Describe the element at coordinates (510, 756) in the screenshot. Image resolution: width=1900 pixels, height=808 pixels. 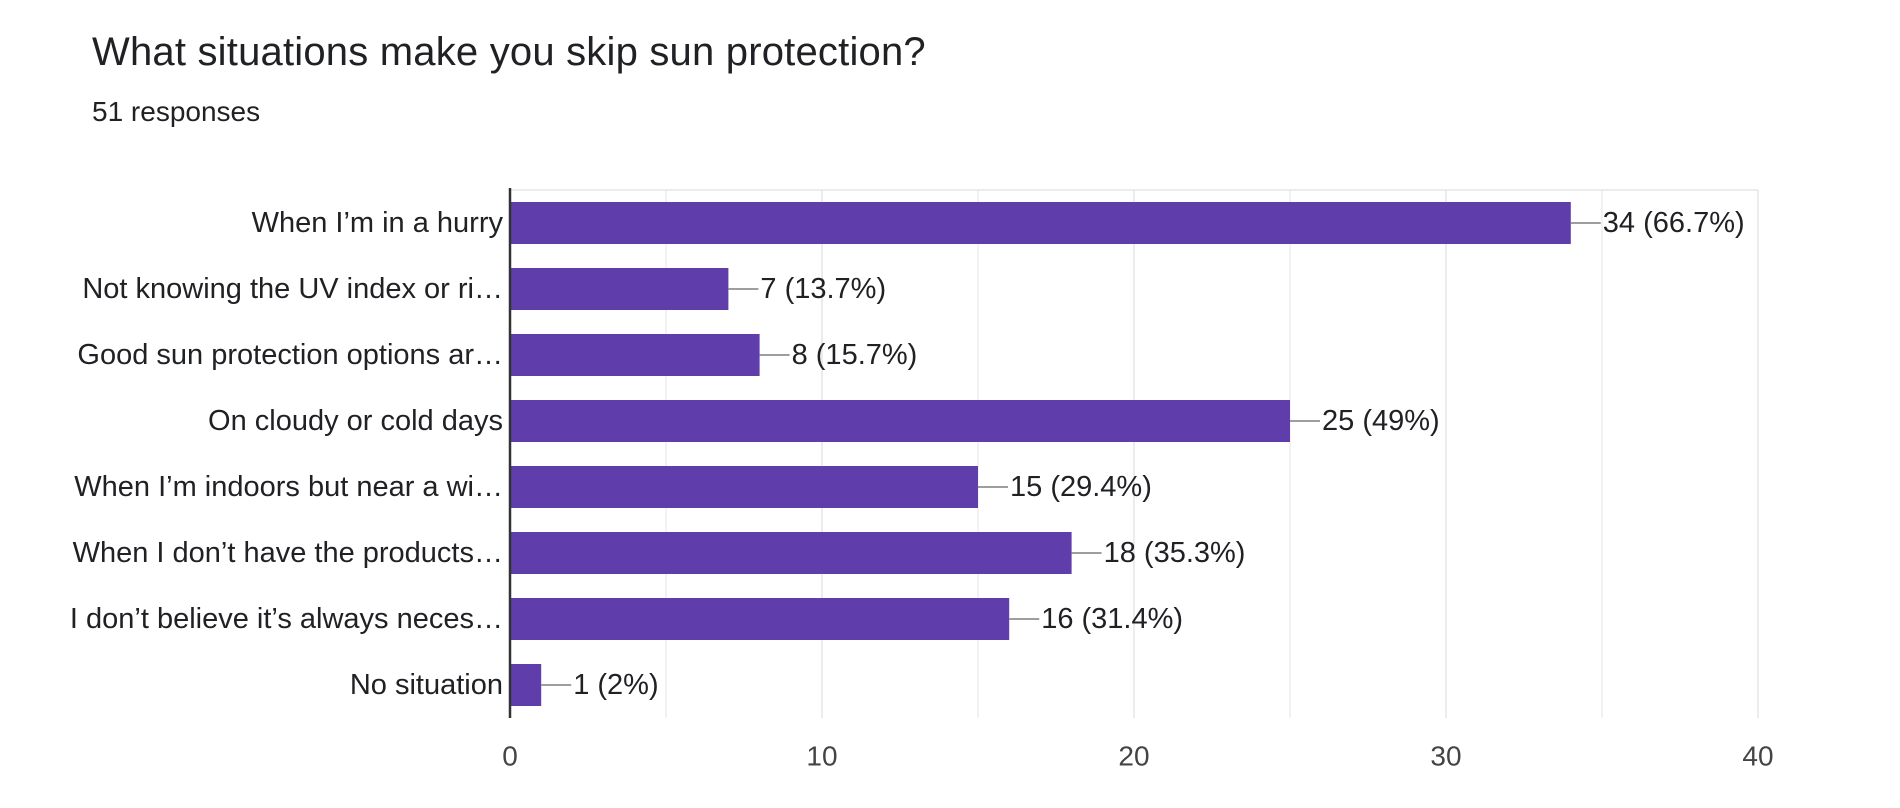
I see `x-tick-label: 0` at that location.